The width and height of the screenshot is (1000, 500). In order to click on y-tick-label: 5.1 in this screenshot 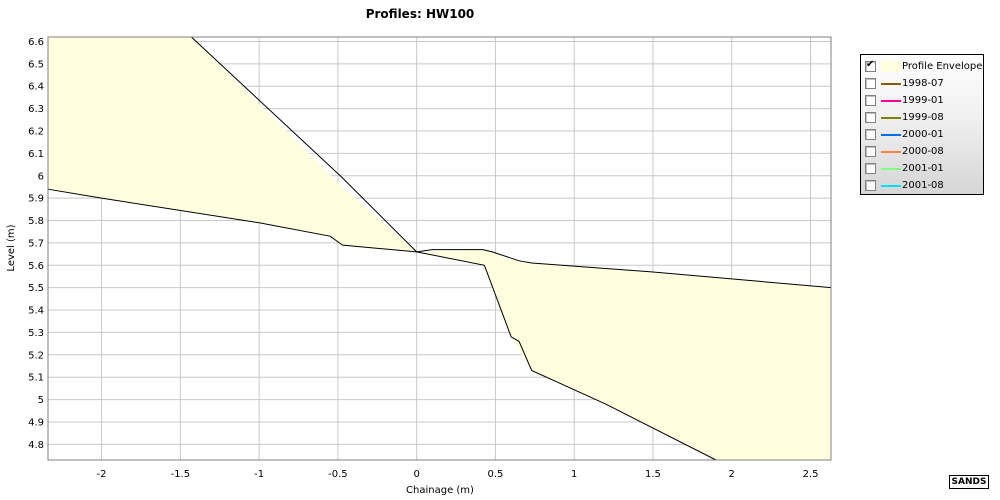, I will do `click(36, 378)`.